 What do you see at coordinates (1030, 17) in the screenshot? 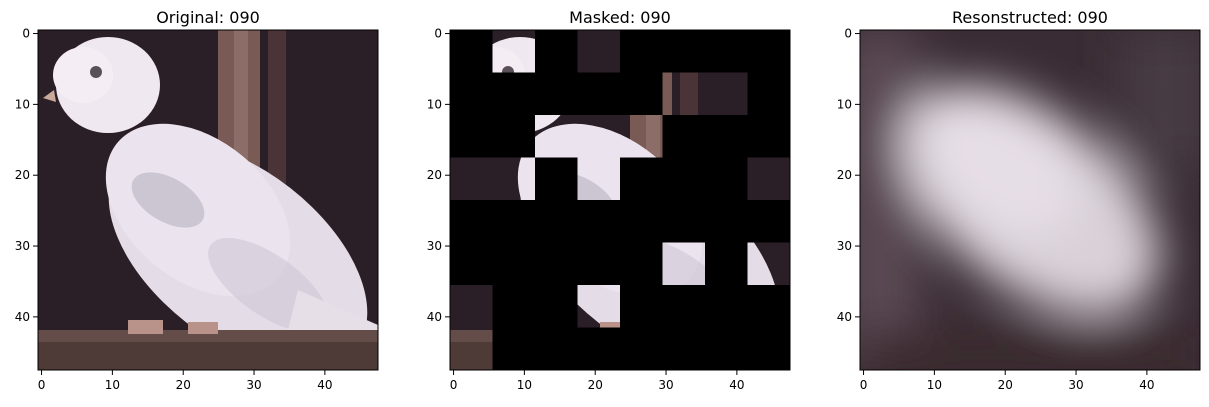
I see `panel-title-reconstructed: Resonstructed: 090` at bounding box center [1030, 17].